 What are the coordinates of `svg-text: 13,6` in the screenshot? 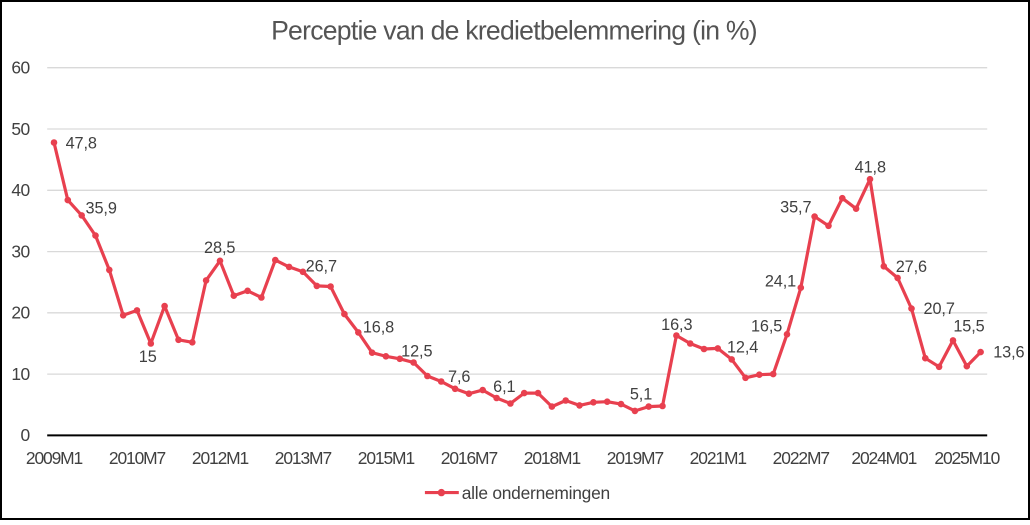 It's located at (1008, 353).